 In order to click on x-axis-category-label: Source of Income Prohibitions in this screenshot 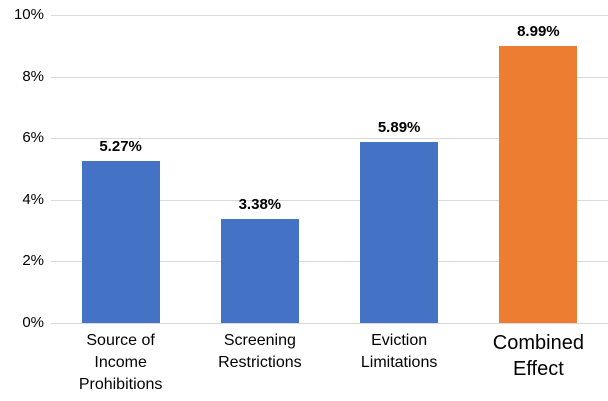, I will do `click(120, 363)`.